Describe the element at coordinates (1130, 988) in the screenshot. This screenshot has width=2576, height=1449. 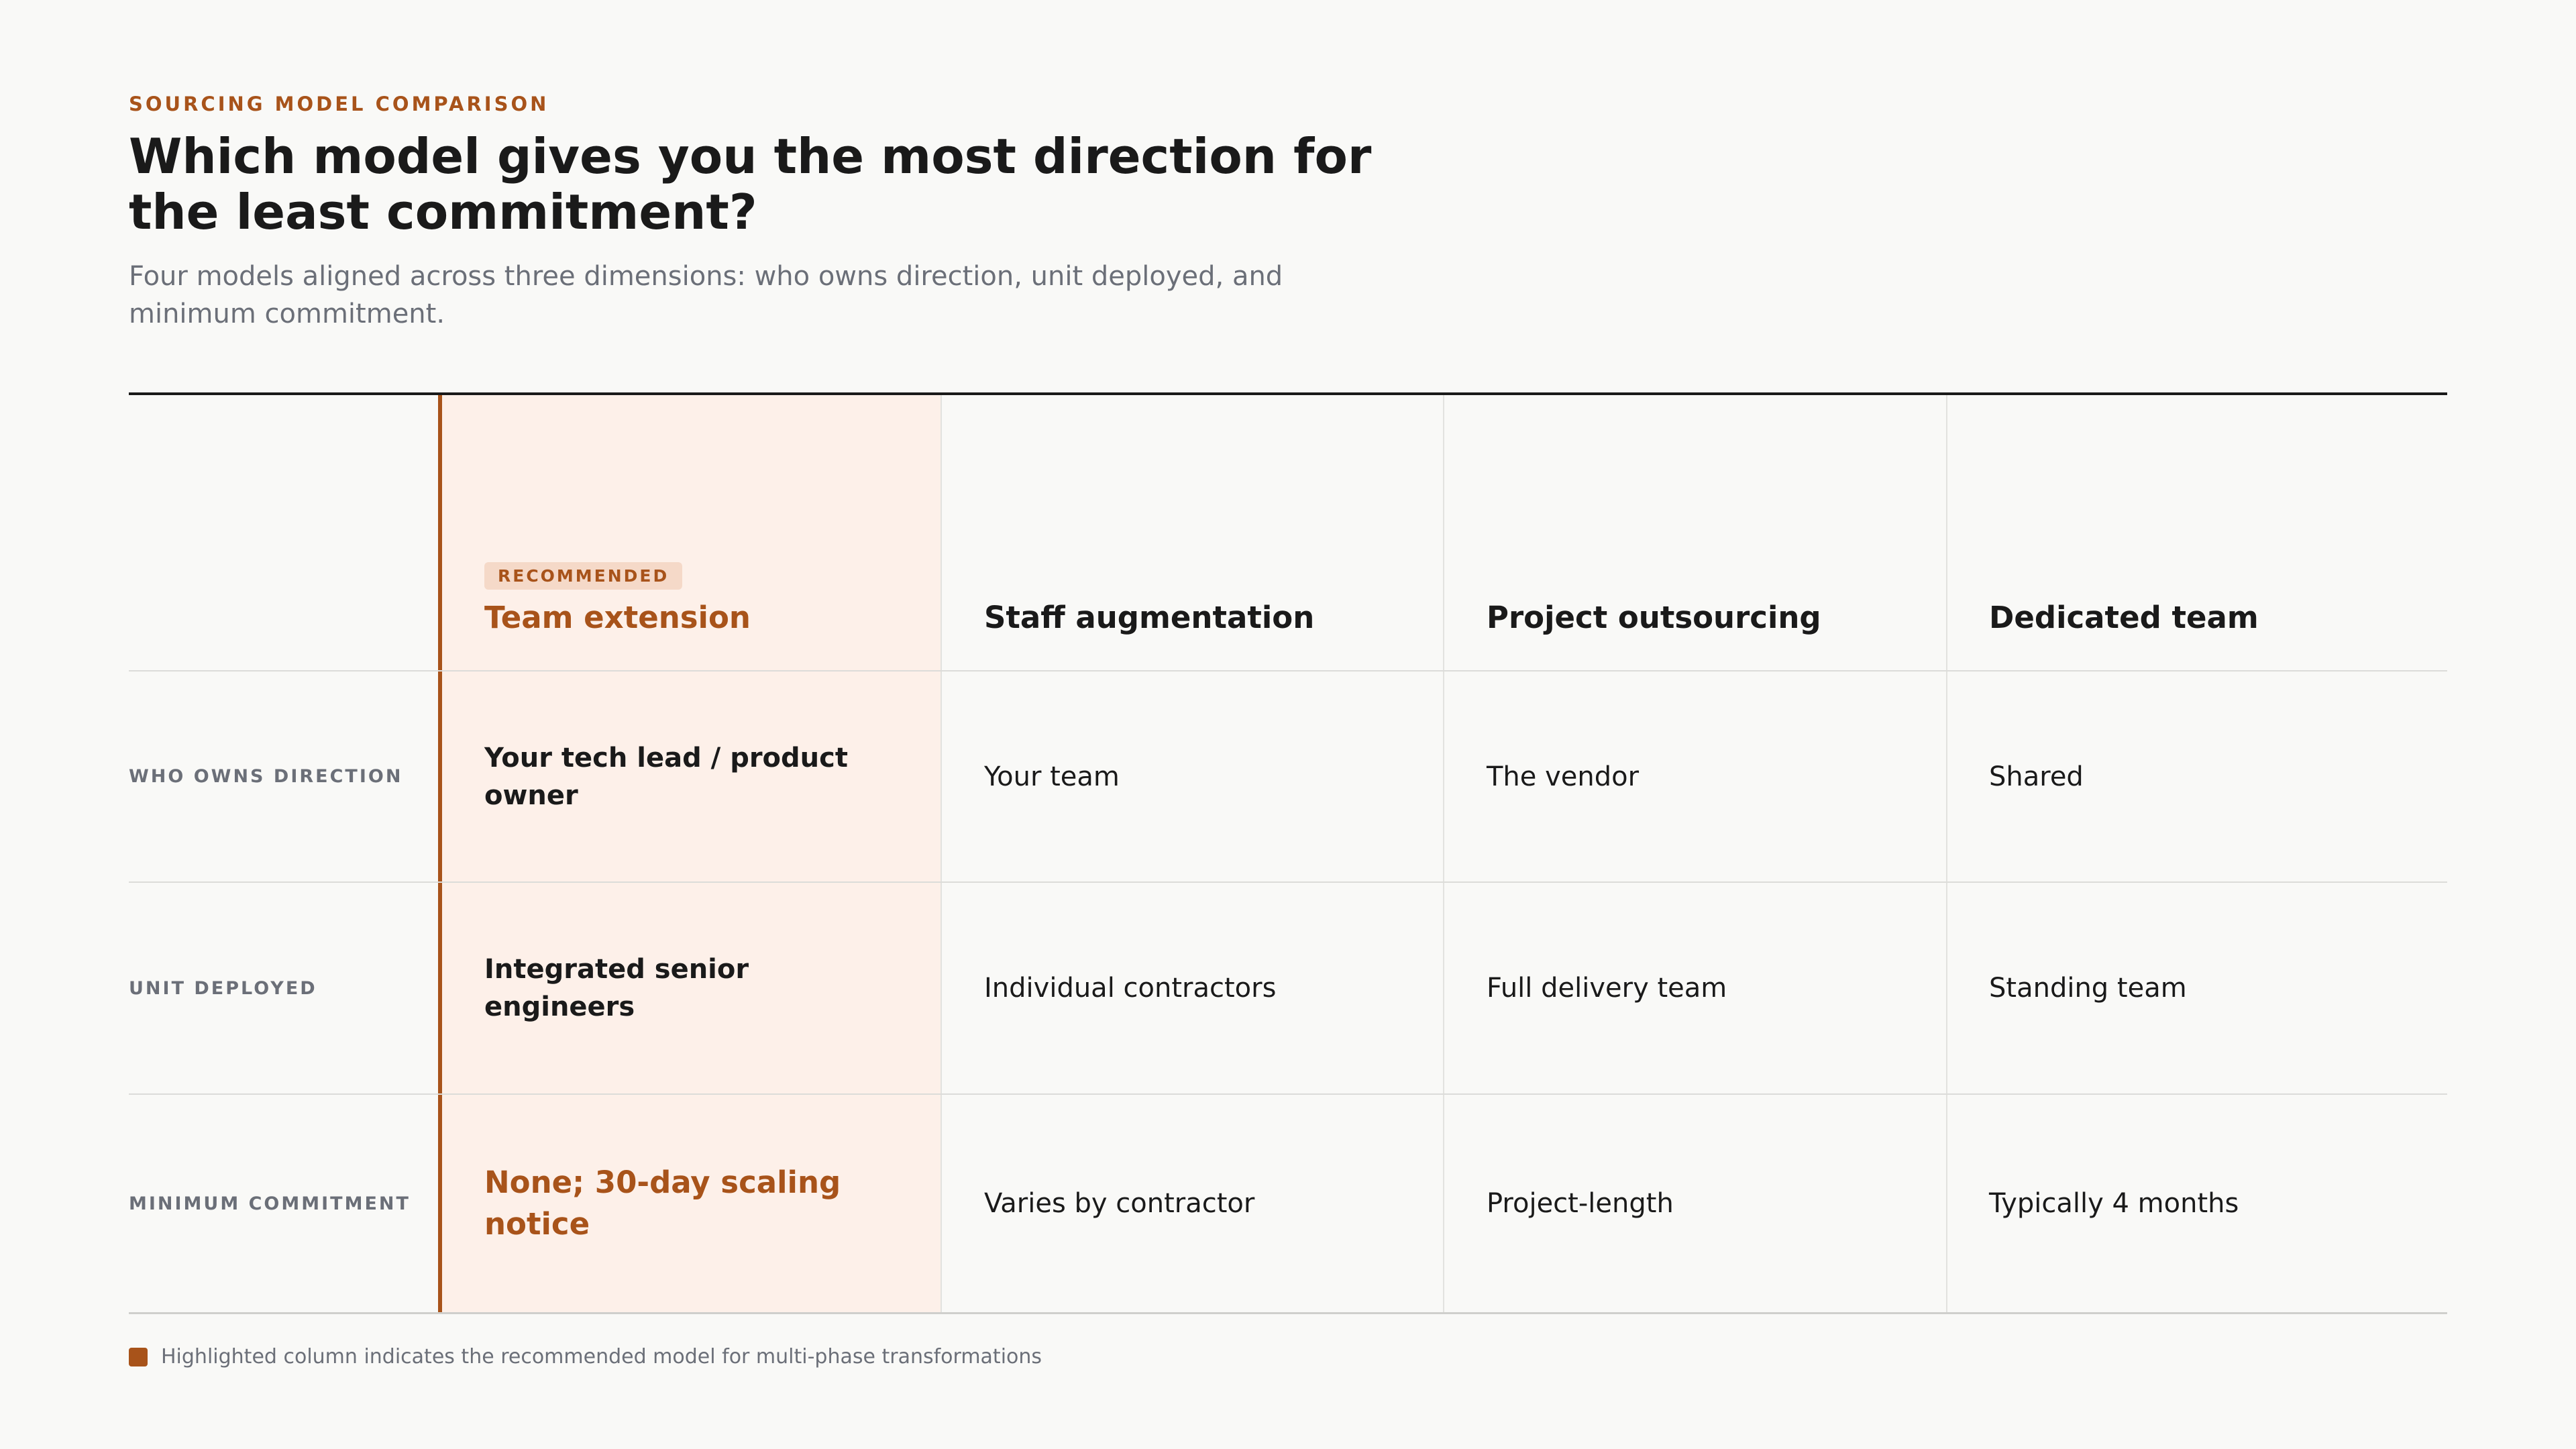
I see `table-cell: Individual contractors` at that location.